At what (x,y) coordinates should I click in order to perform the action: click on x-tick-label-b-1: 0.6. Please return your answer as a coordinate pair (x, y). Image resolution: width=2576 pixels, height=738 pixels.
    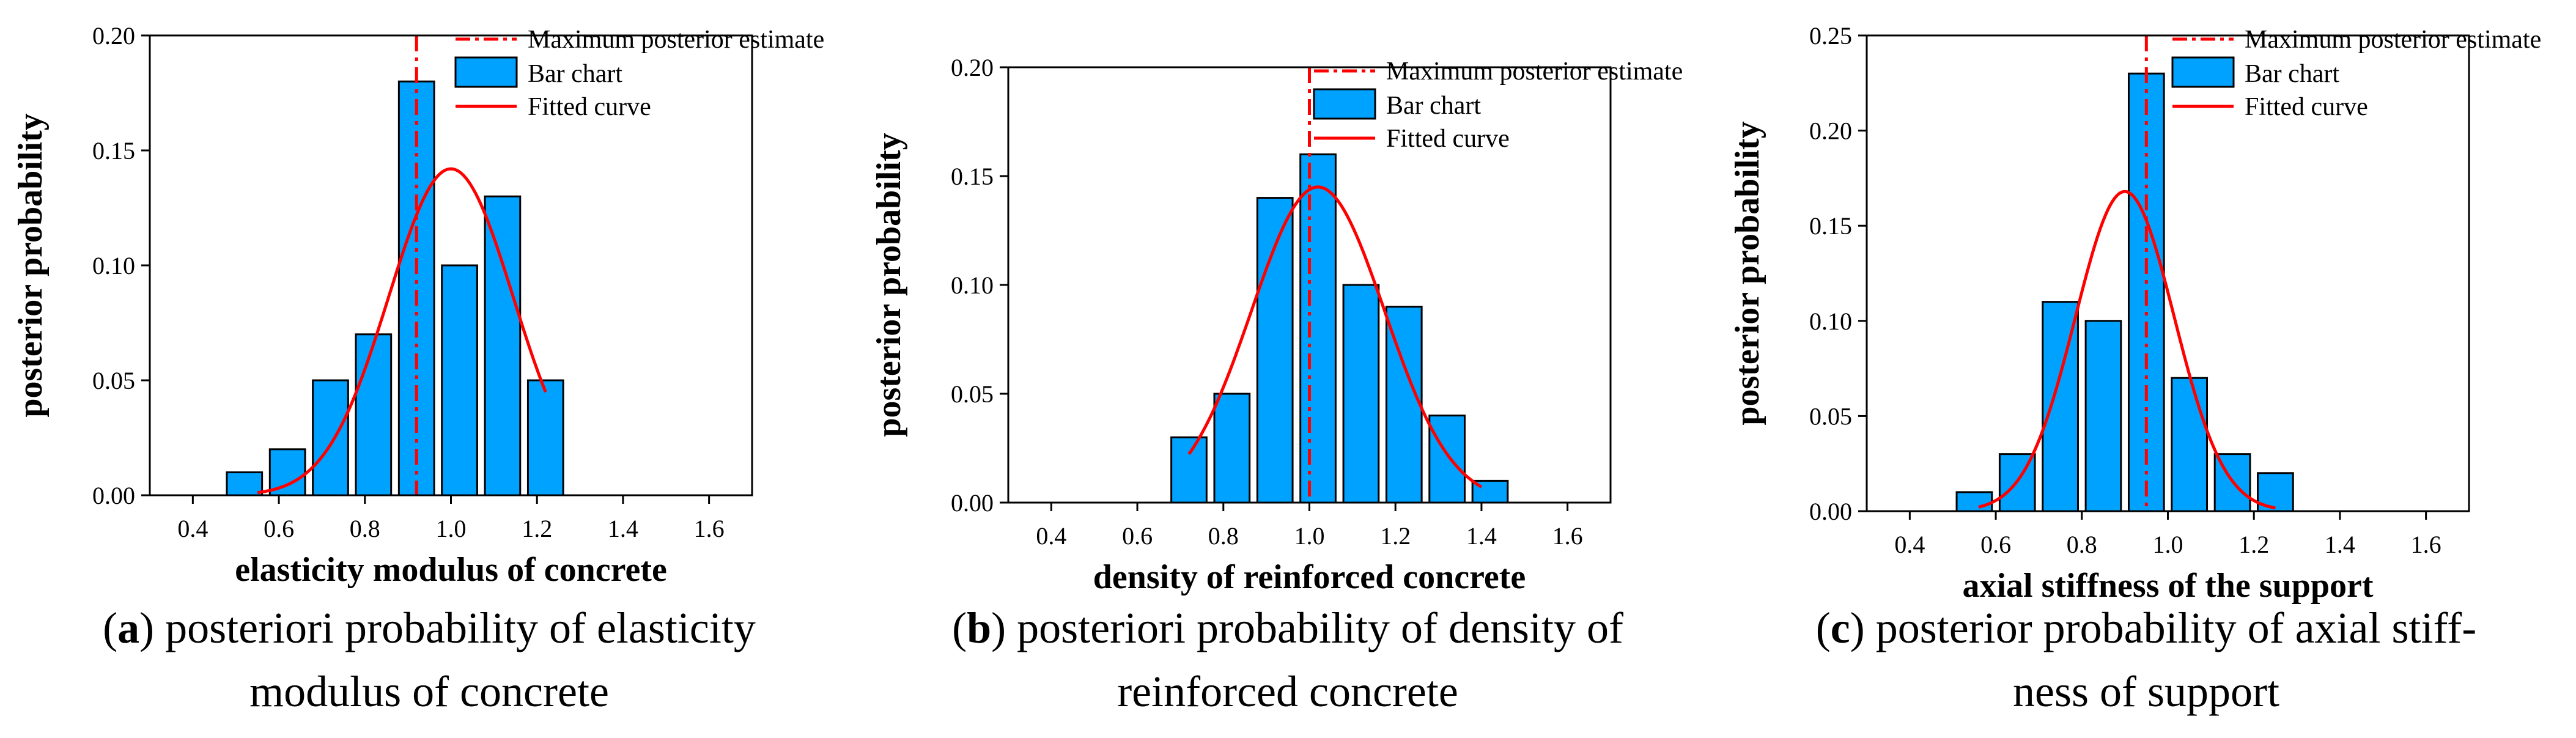
    Looking at the image, I should click on (1137, 536).